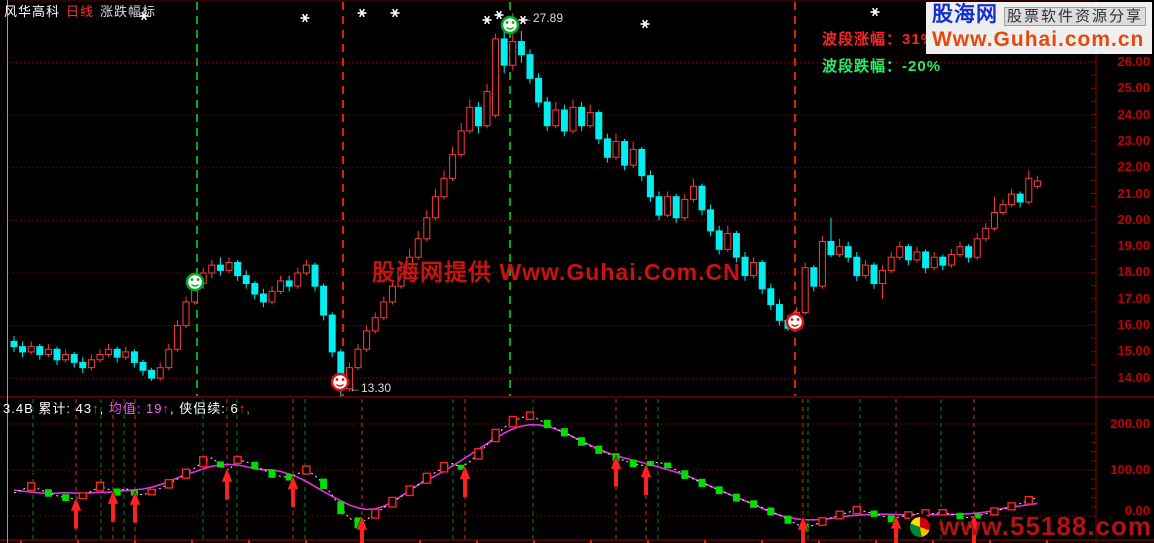 The height and width of the screenshot is (543, 1154). What do you see at coordinates (1045, 526) in the screenshot?
I see `bottom-right-url: www.55188.com` at bounding box center [1045, 526].